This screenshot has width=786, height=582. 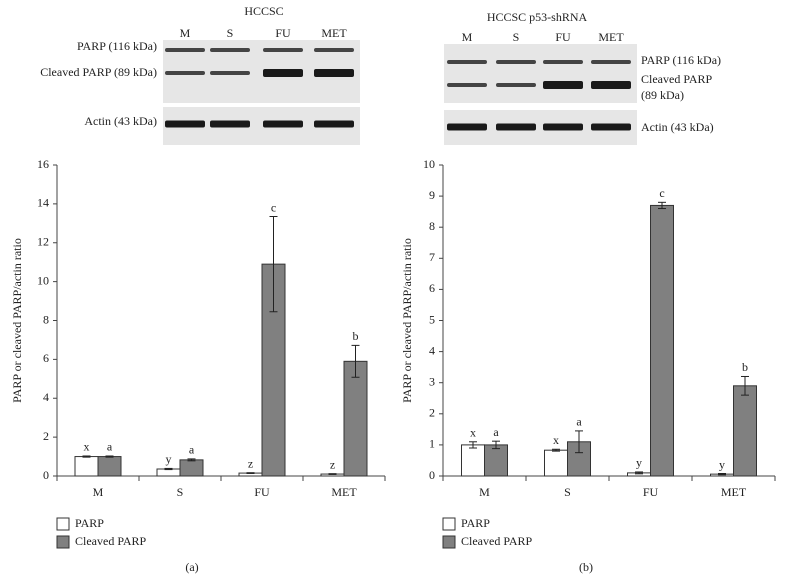 What do you see at coordinates (677, 79) in the screenshot?
I see `blot-label: Cleaved PARP` at bounding box center [677, 79].